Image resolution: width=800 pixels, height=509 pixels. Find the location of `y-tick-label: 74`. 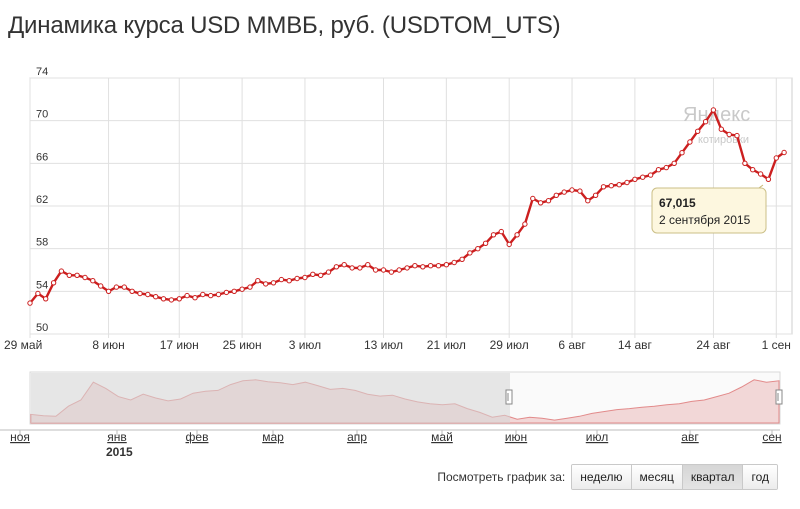

y-tick-label: 74 is located at coordinates (42, 72).